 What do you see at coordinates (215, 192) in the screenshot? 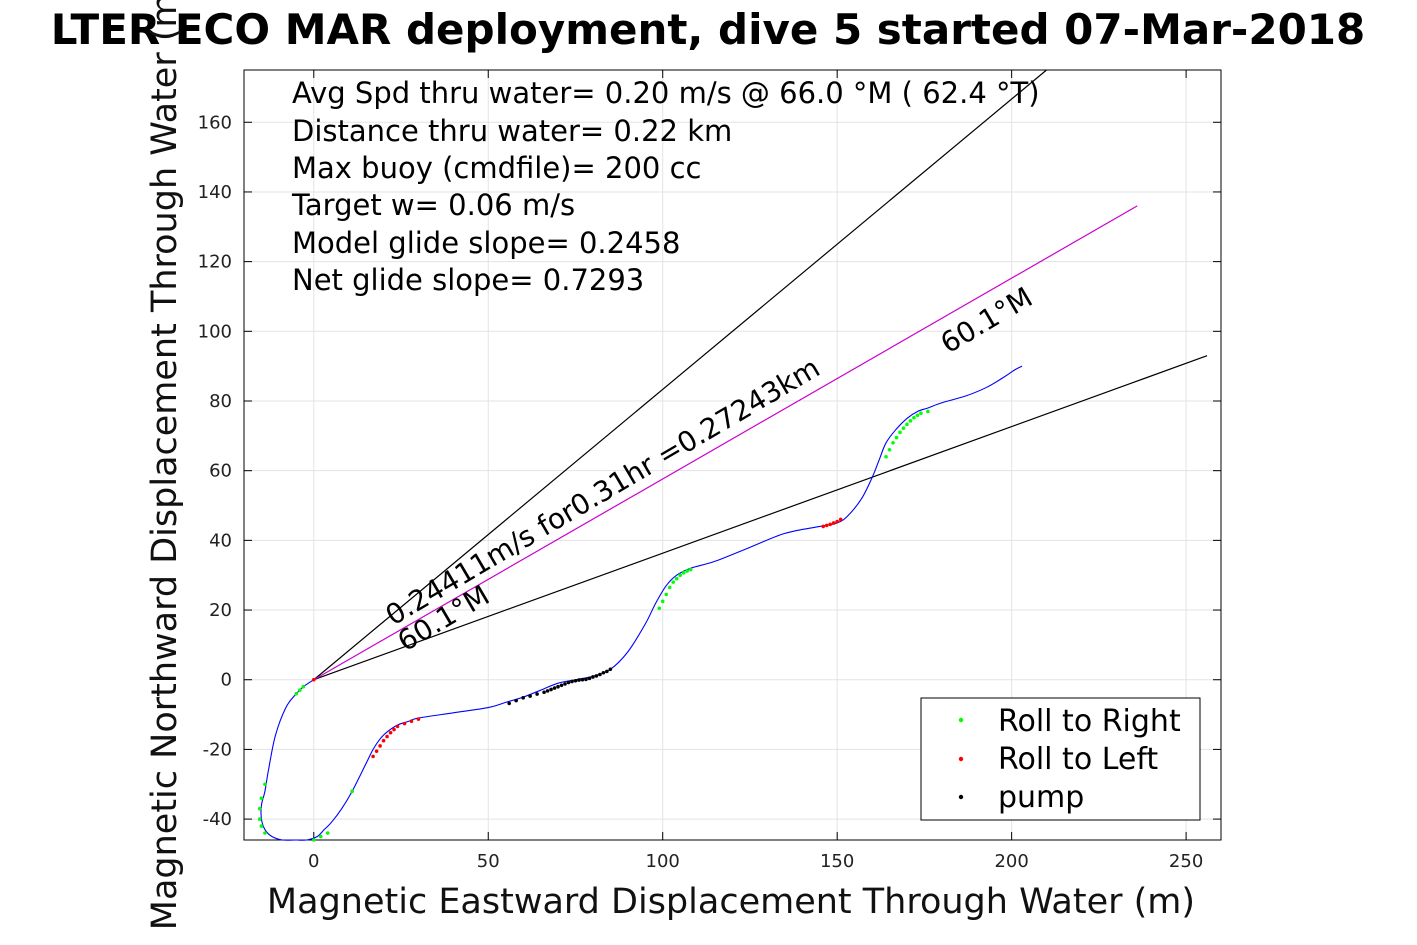
I see `y-tick-label: 140` at bounding box center [215, 192].